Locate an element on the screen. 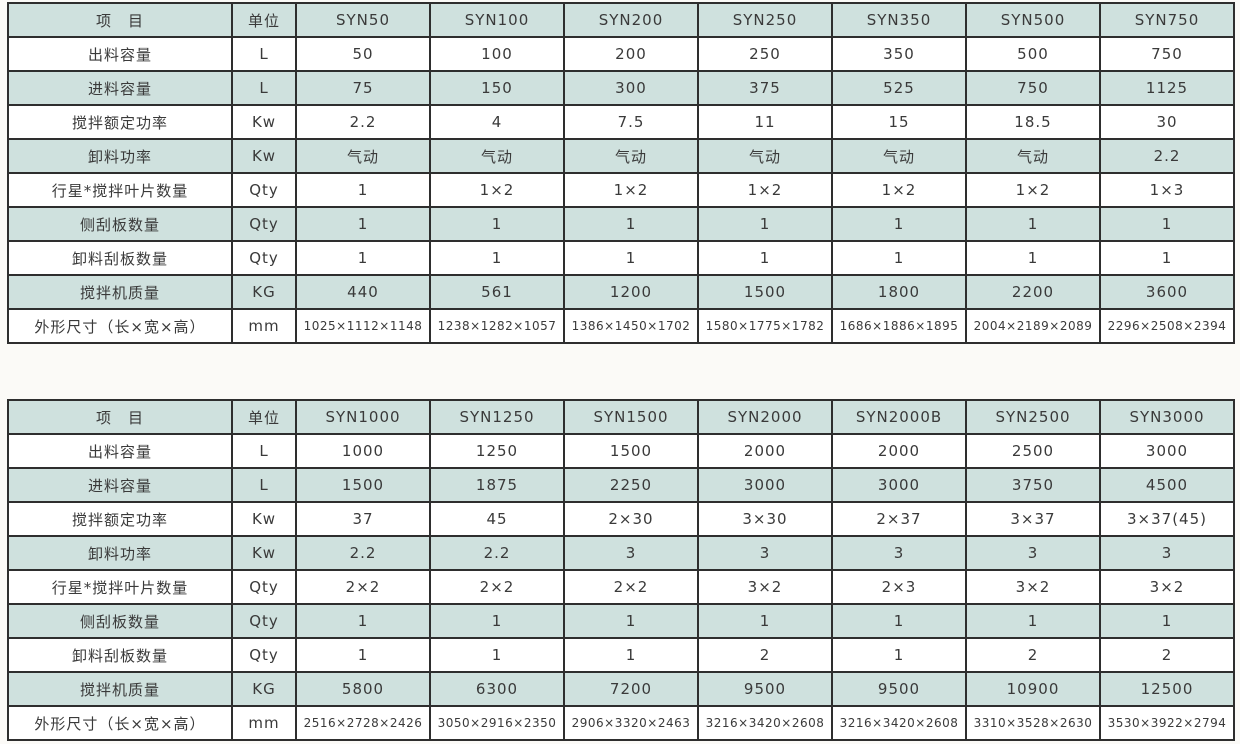 Image resolution: width=1240 pixels, height=744 pixels. row-label: 外形尺寸（长×宽×高） is located at coordinates (120, 723).